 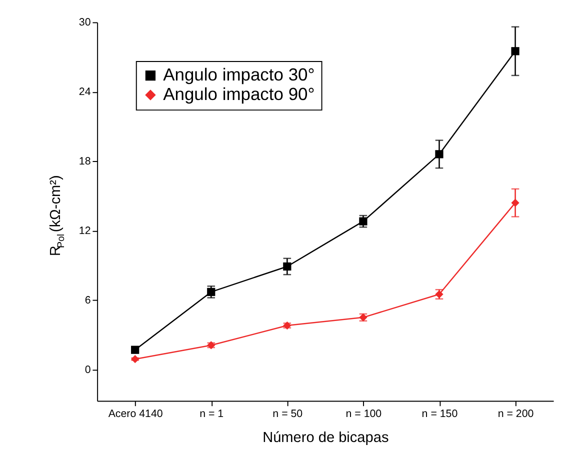 I want to click on y-tick-label: 6, so click(x=87, y=300).